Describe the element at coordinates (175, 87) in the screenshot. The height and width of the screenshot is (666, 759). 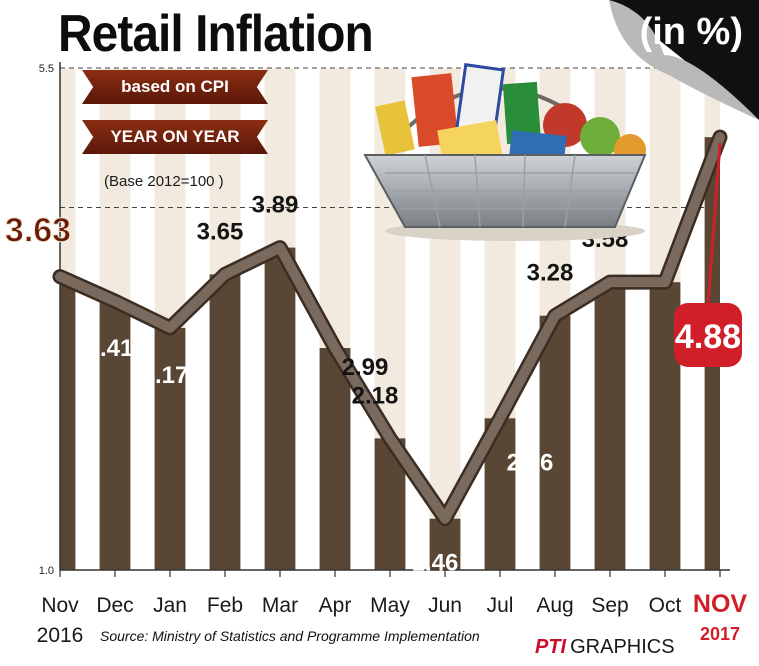
I see `ribbon-cpi: based on CPI` at that location.